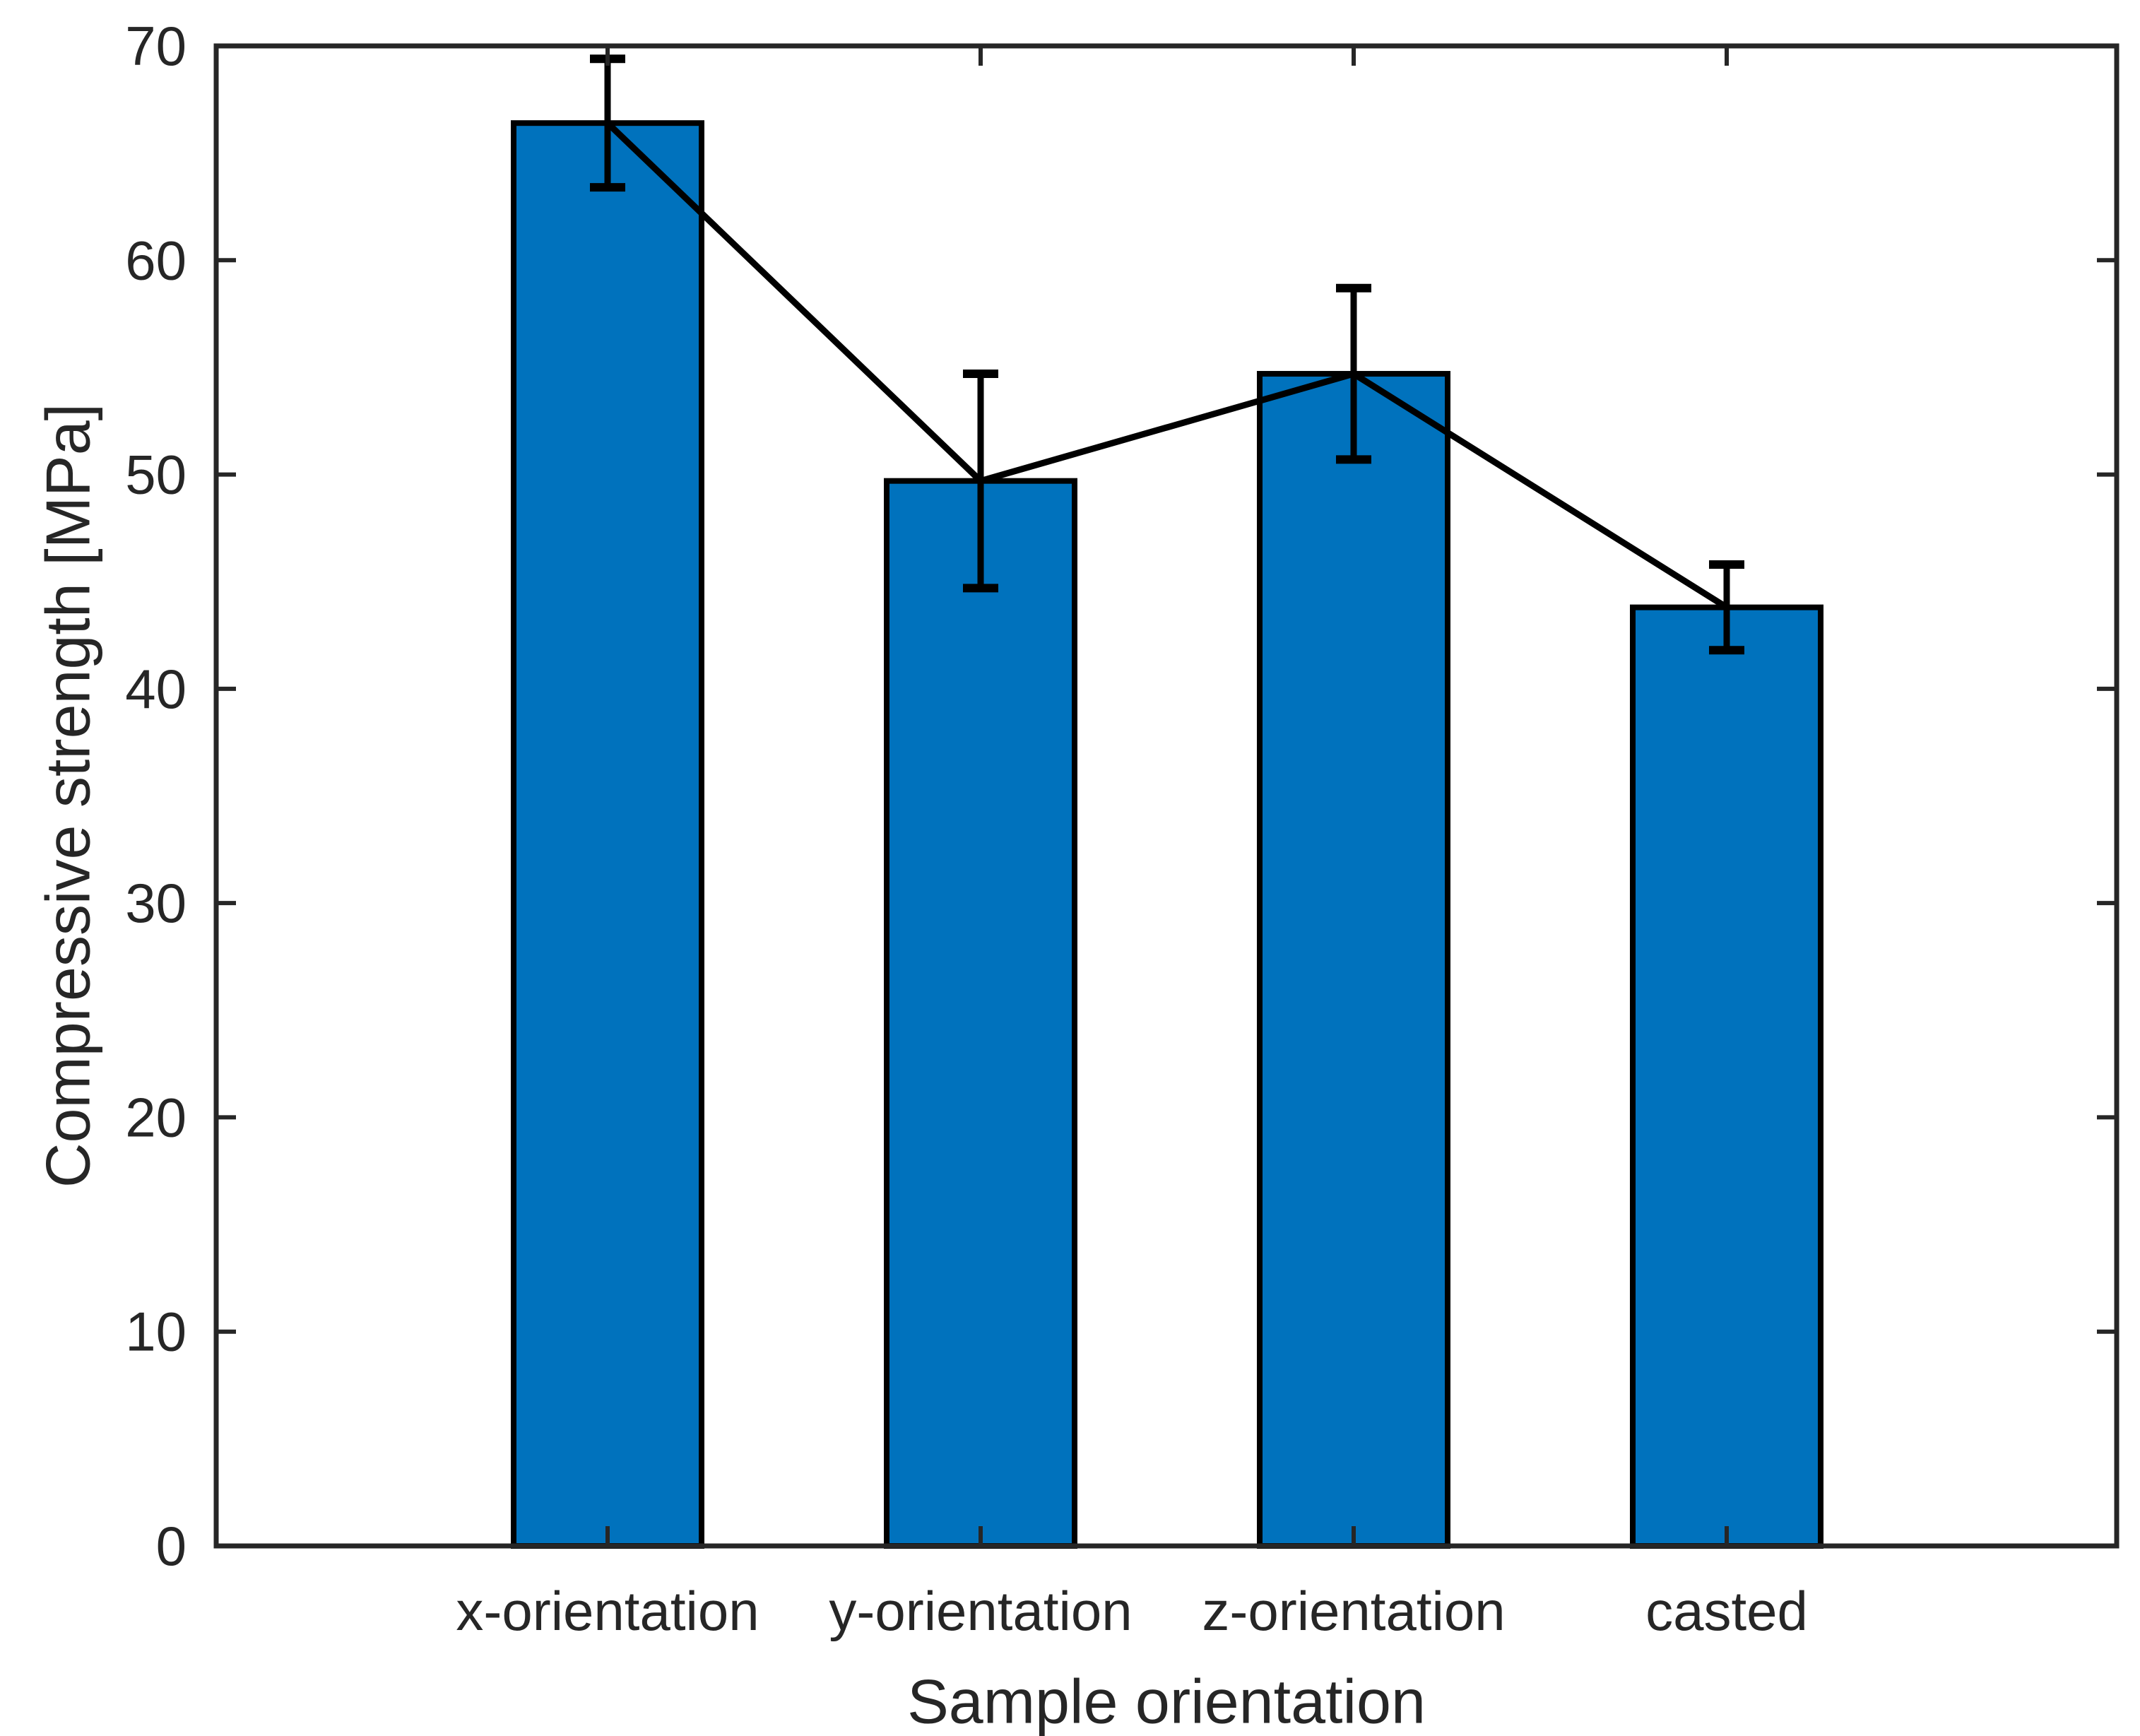 The width and height of the screenshot is (2140, 1736). Describe the element at coordinates (156, 689) in the screenshot. I see `y-tick-label-40: 40` at that location.